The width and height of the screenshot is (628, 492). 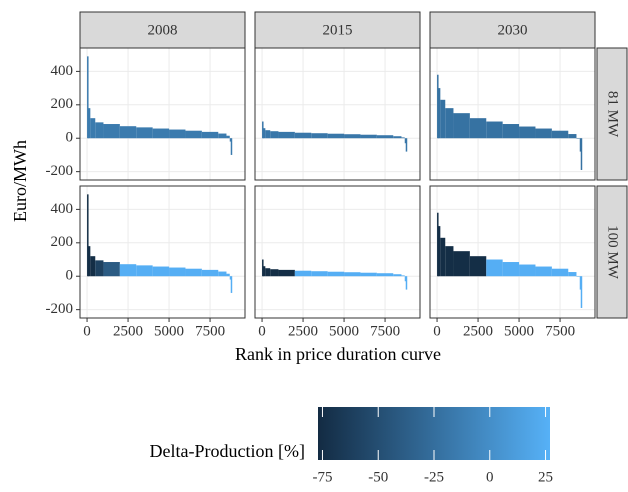 What do you see at coordinates (163, 30) in the screenshot?
I see `strip-label: 2008` at bounding box center [163, 30].